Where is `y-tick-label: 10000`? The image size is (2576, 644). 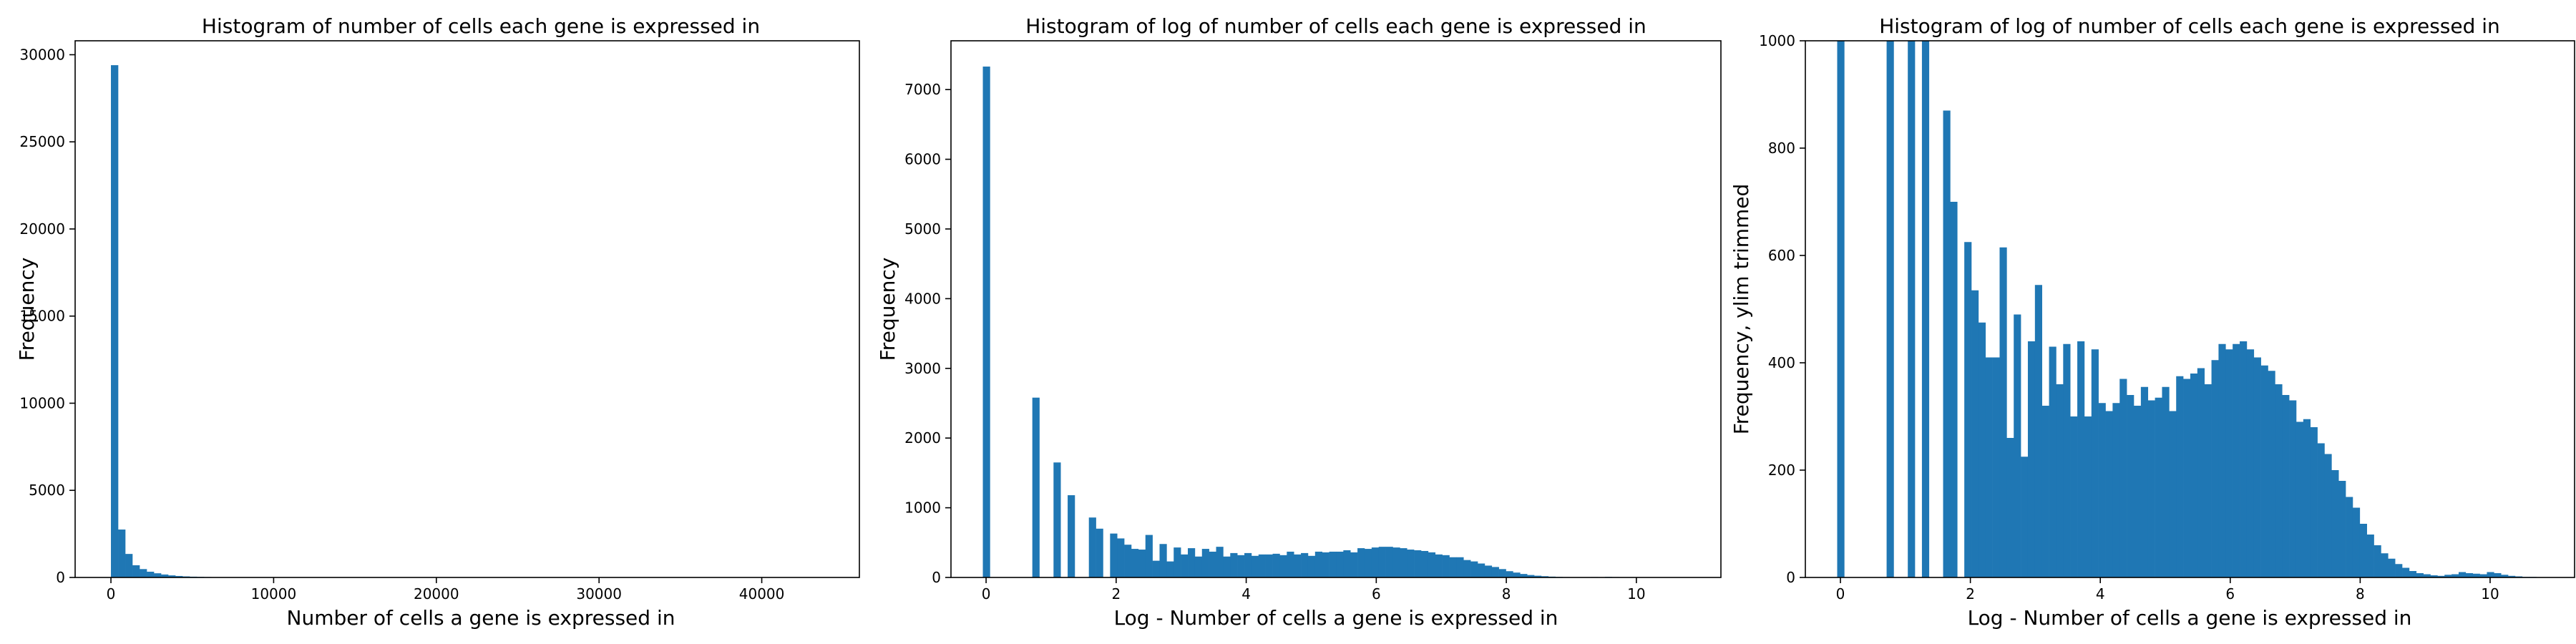 y-tick-label: 10000 is located at coordinates (42, 402).